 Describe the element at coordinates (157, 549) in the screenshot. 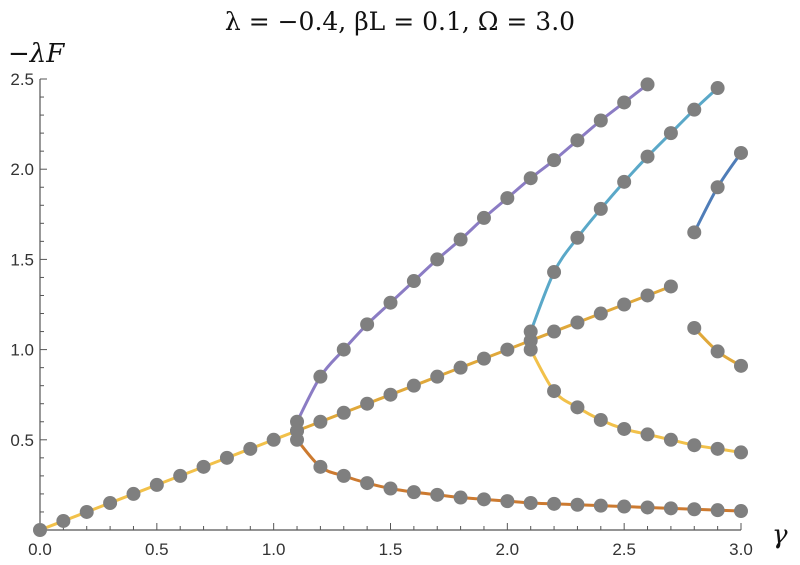

I see `x-tick-label: 0.5` at that location.